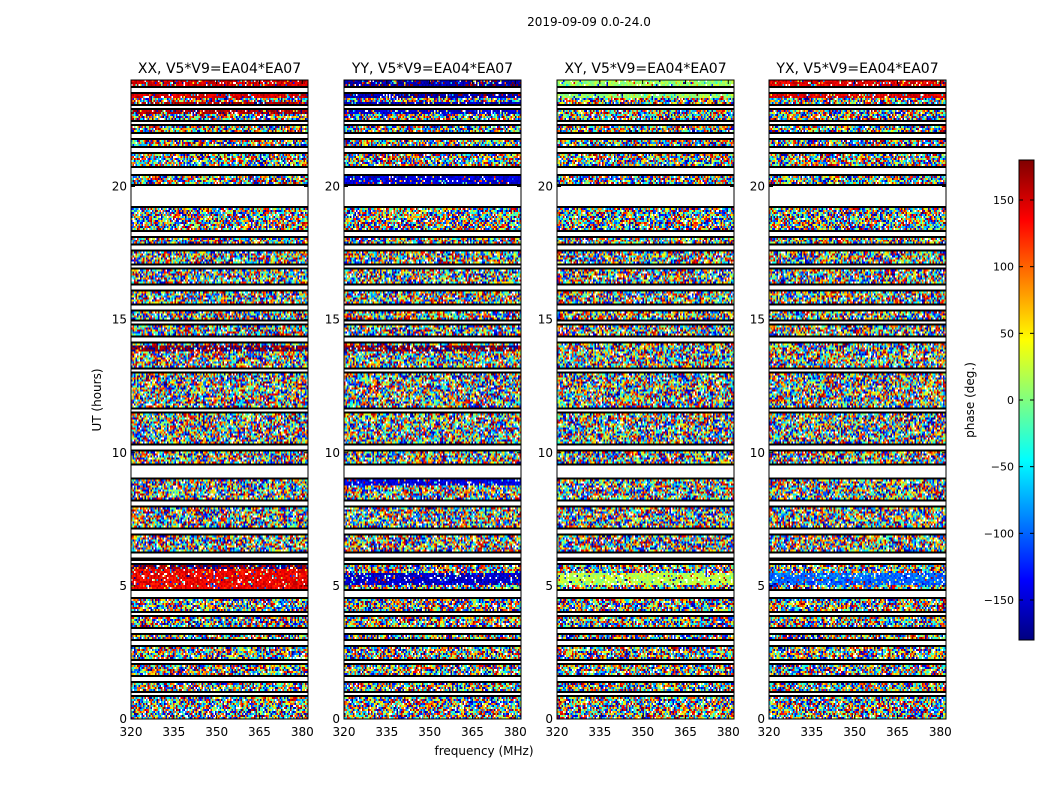  I want to click on colorbar-gradient, so click(1026, 400).